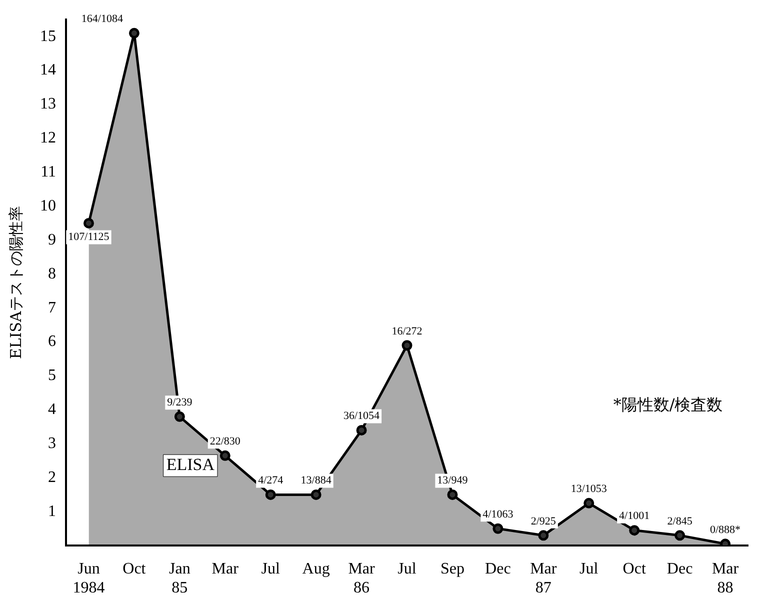  What do you see at coordinates (680, 521) in the screenshot?
I see `data-label: 2/845` at bounding box center [680, 521].